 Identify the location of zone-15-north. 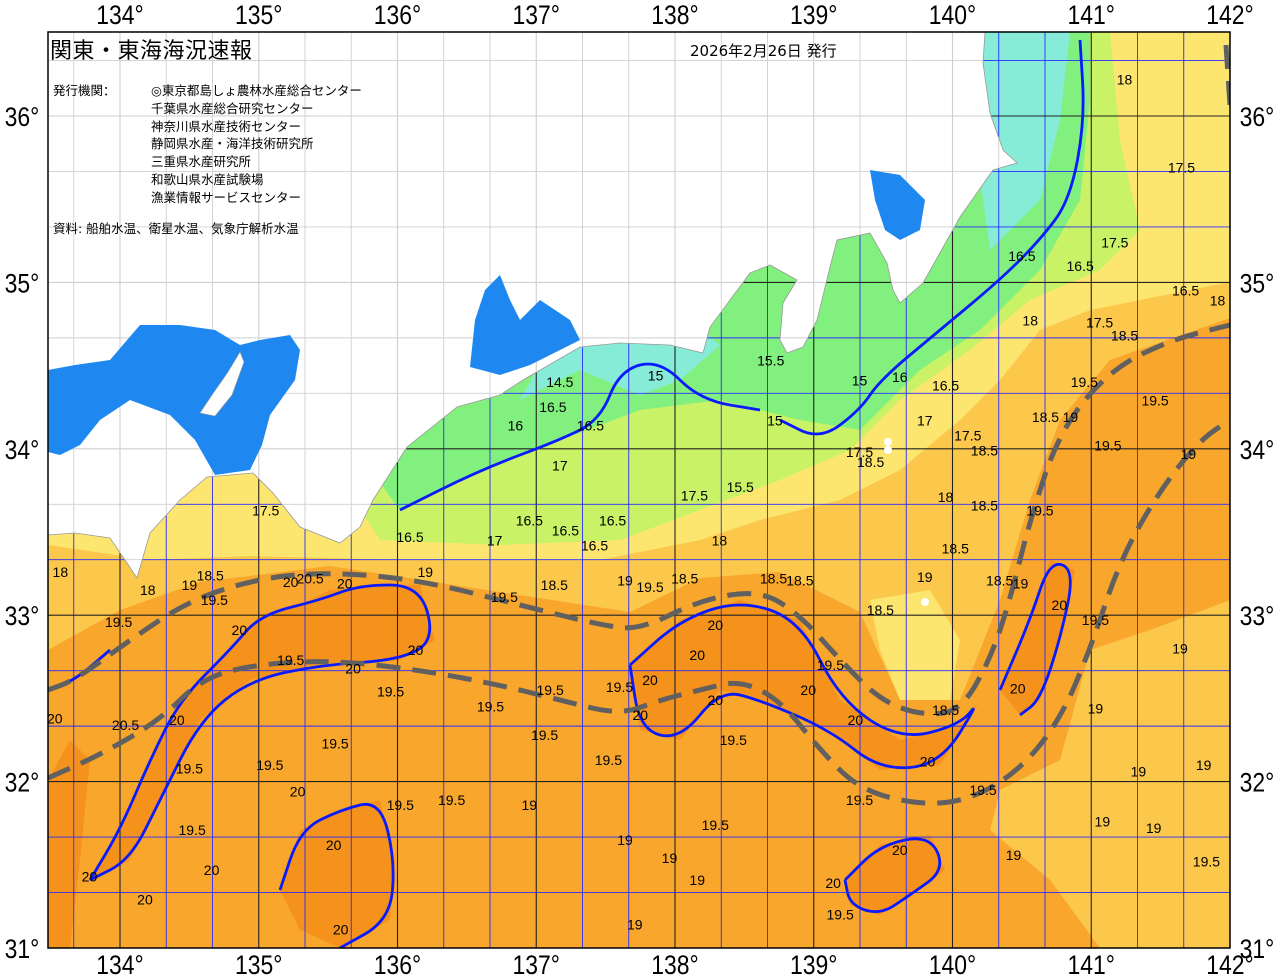
(1015, 141).